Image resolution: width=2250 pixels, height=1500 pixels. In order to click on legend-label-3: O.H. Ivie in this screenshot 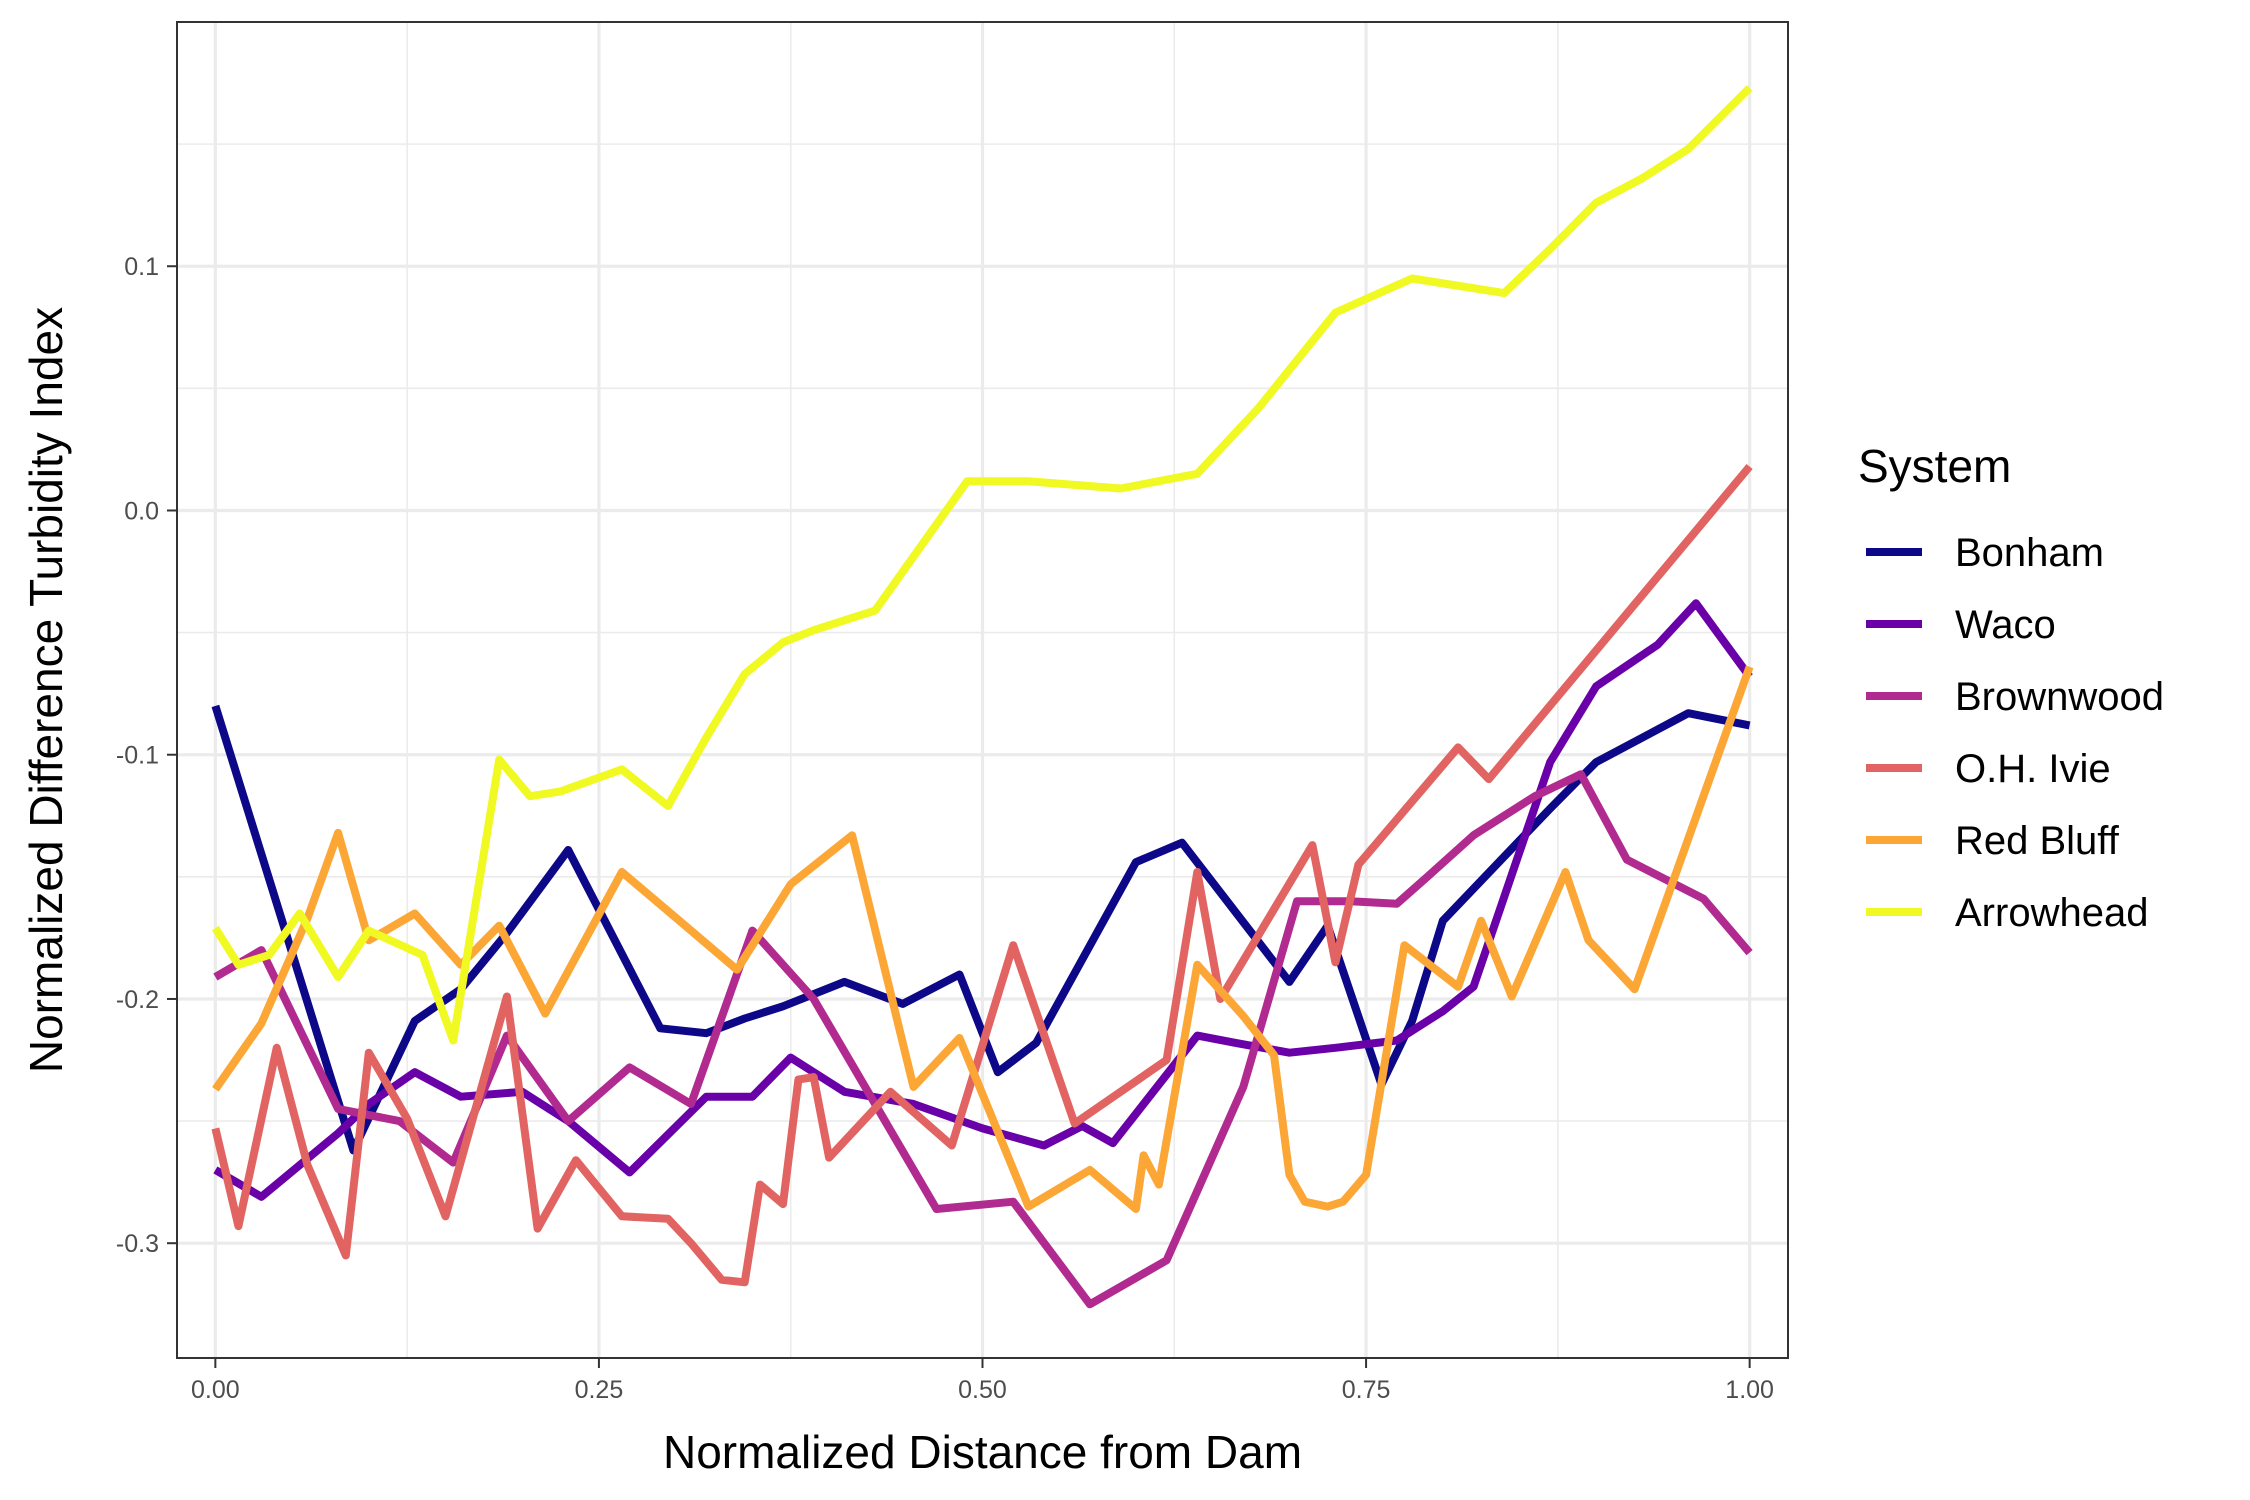, I will do `click(2033, 769)`.